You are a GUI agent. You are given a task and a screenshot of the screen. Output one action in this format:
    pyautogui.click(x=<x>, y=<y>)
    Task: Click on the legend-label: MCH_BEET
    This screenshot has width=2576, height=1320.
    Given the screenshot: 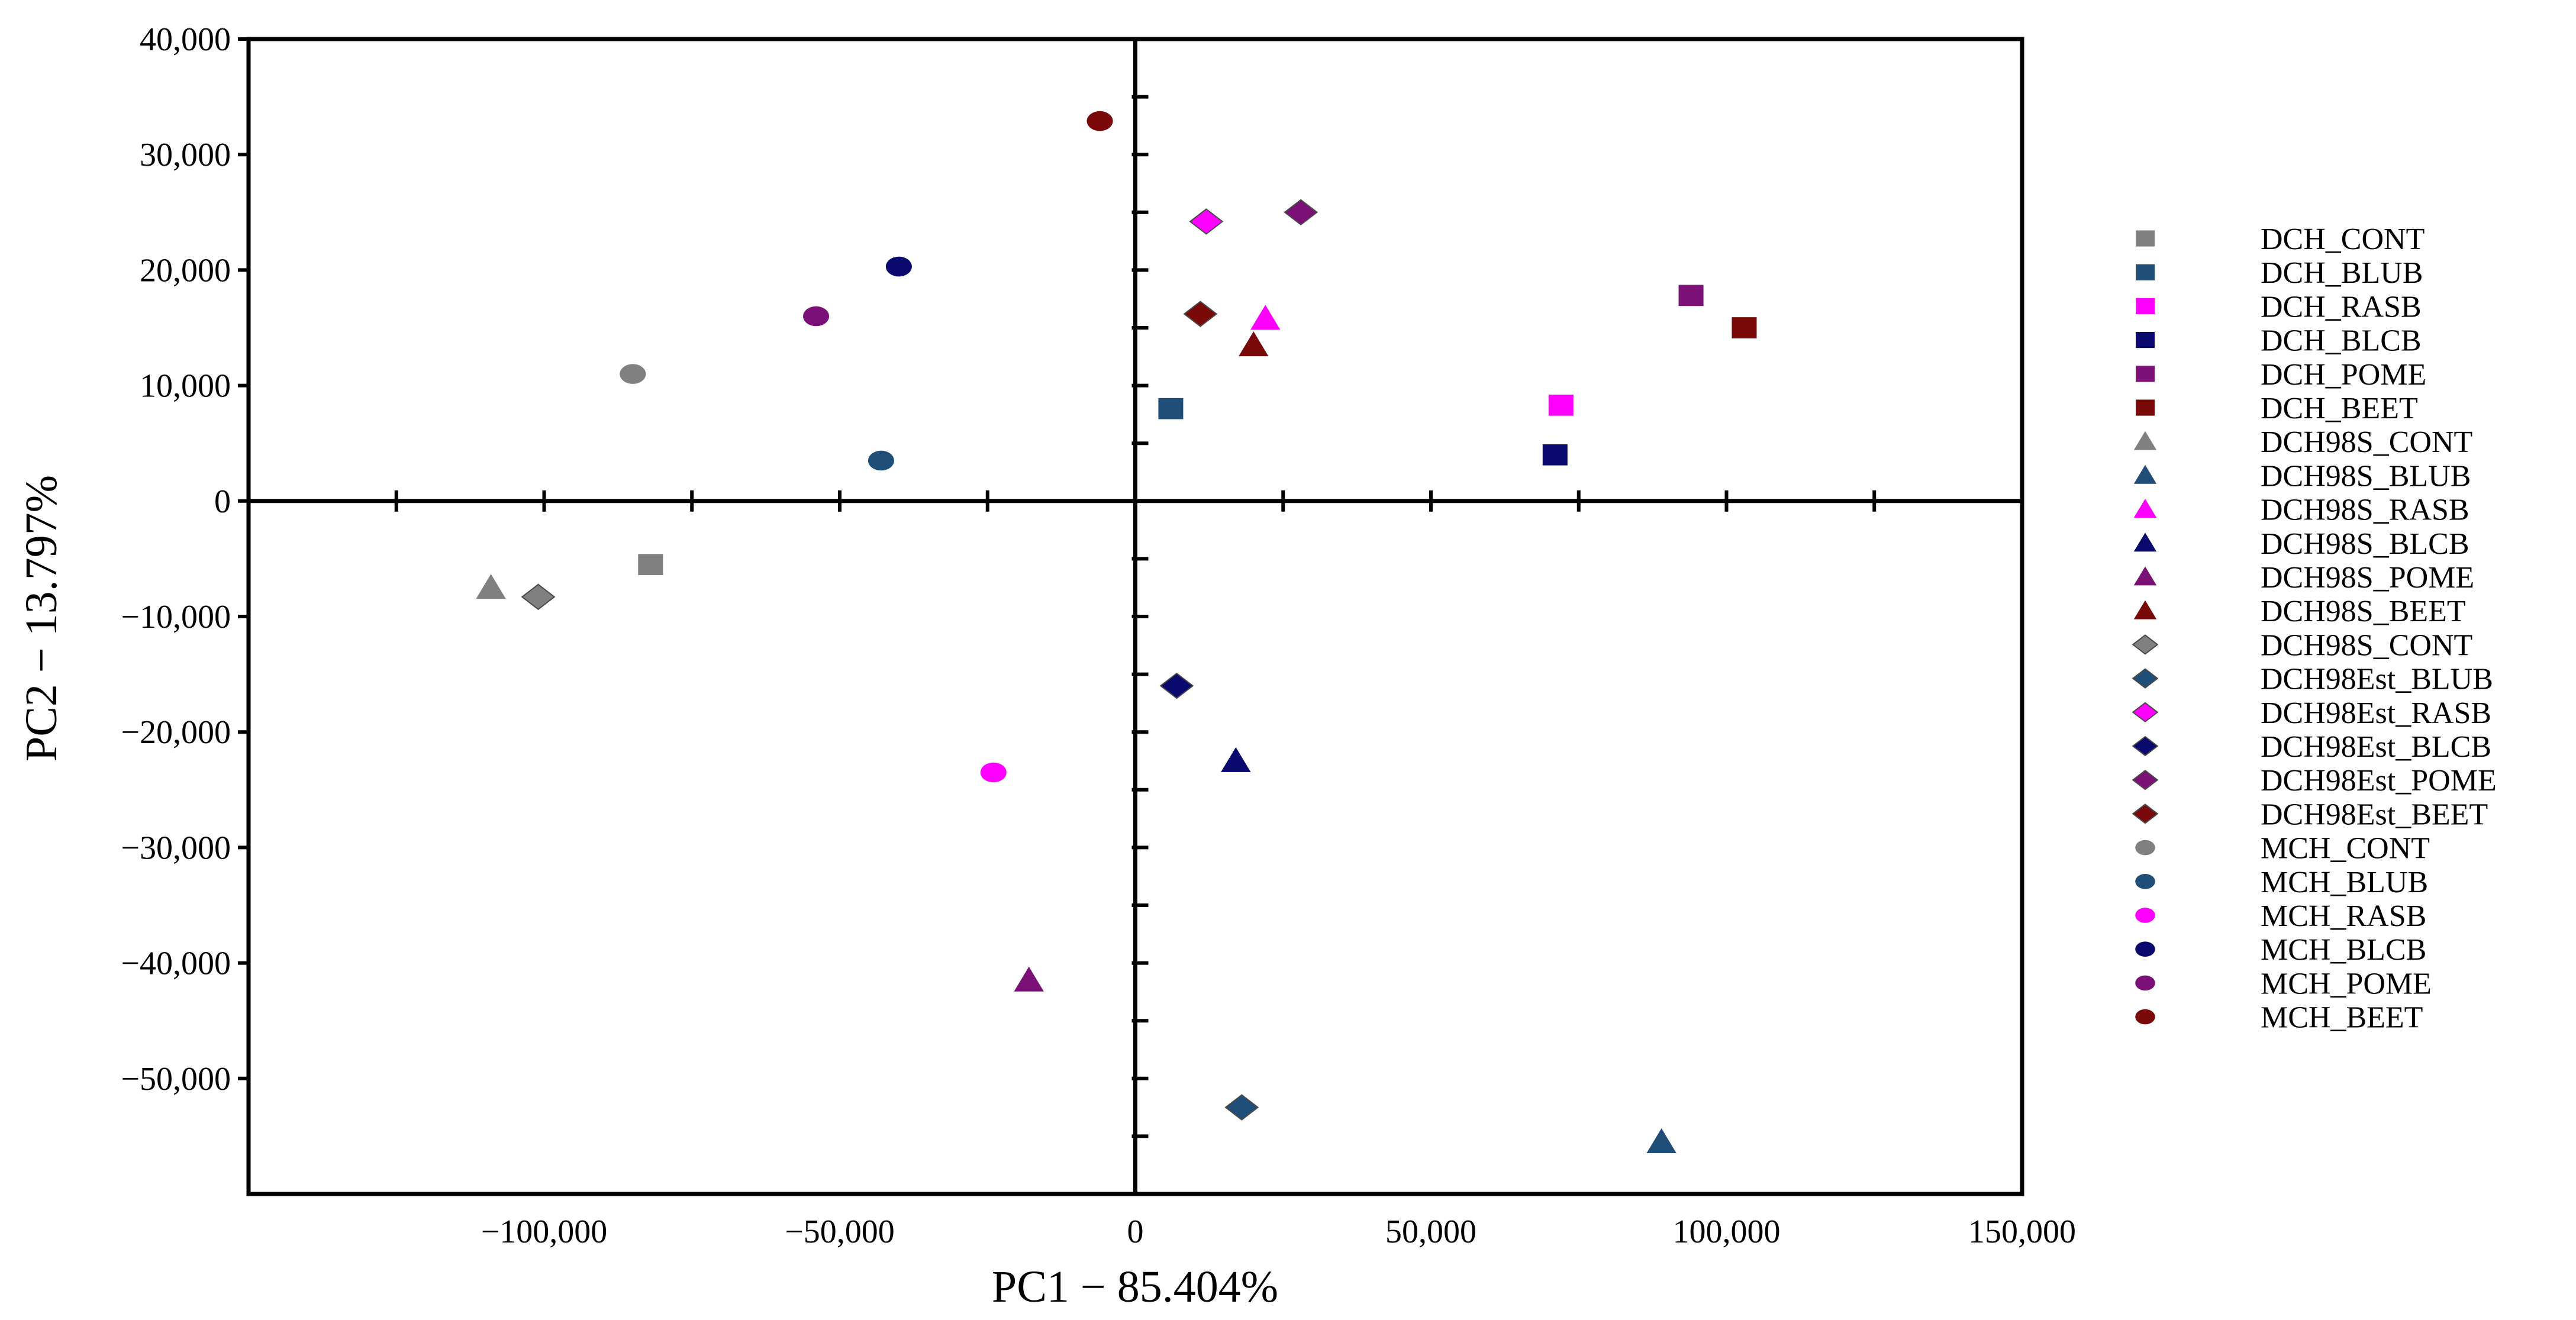 What is the action you would take?
    pyautogui.click(x=2342, y=1018)
    